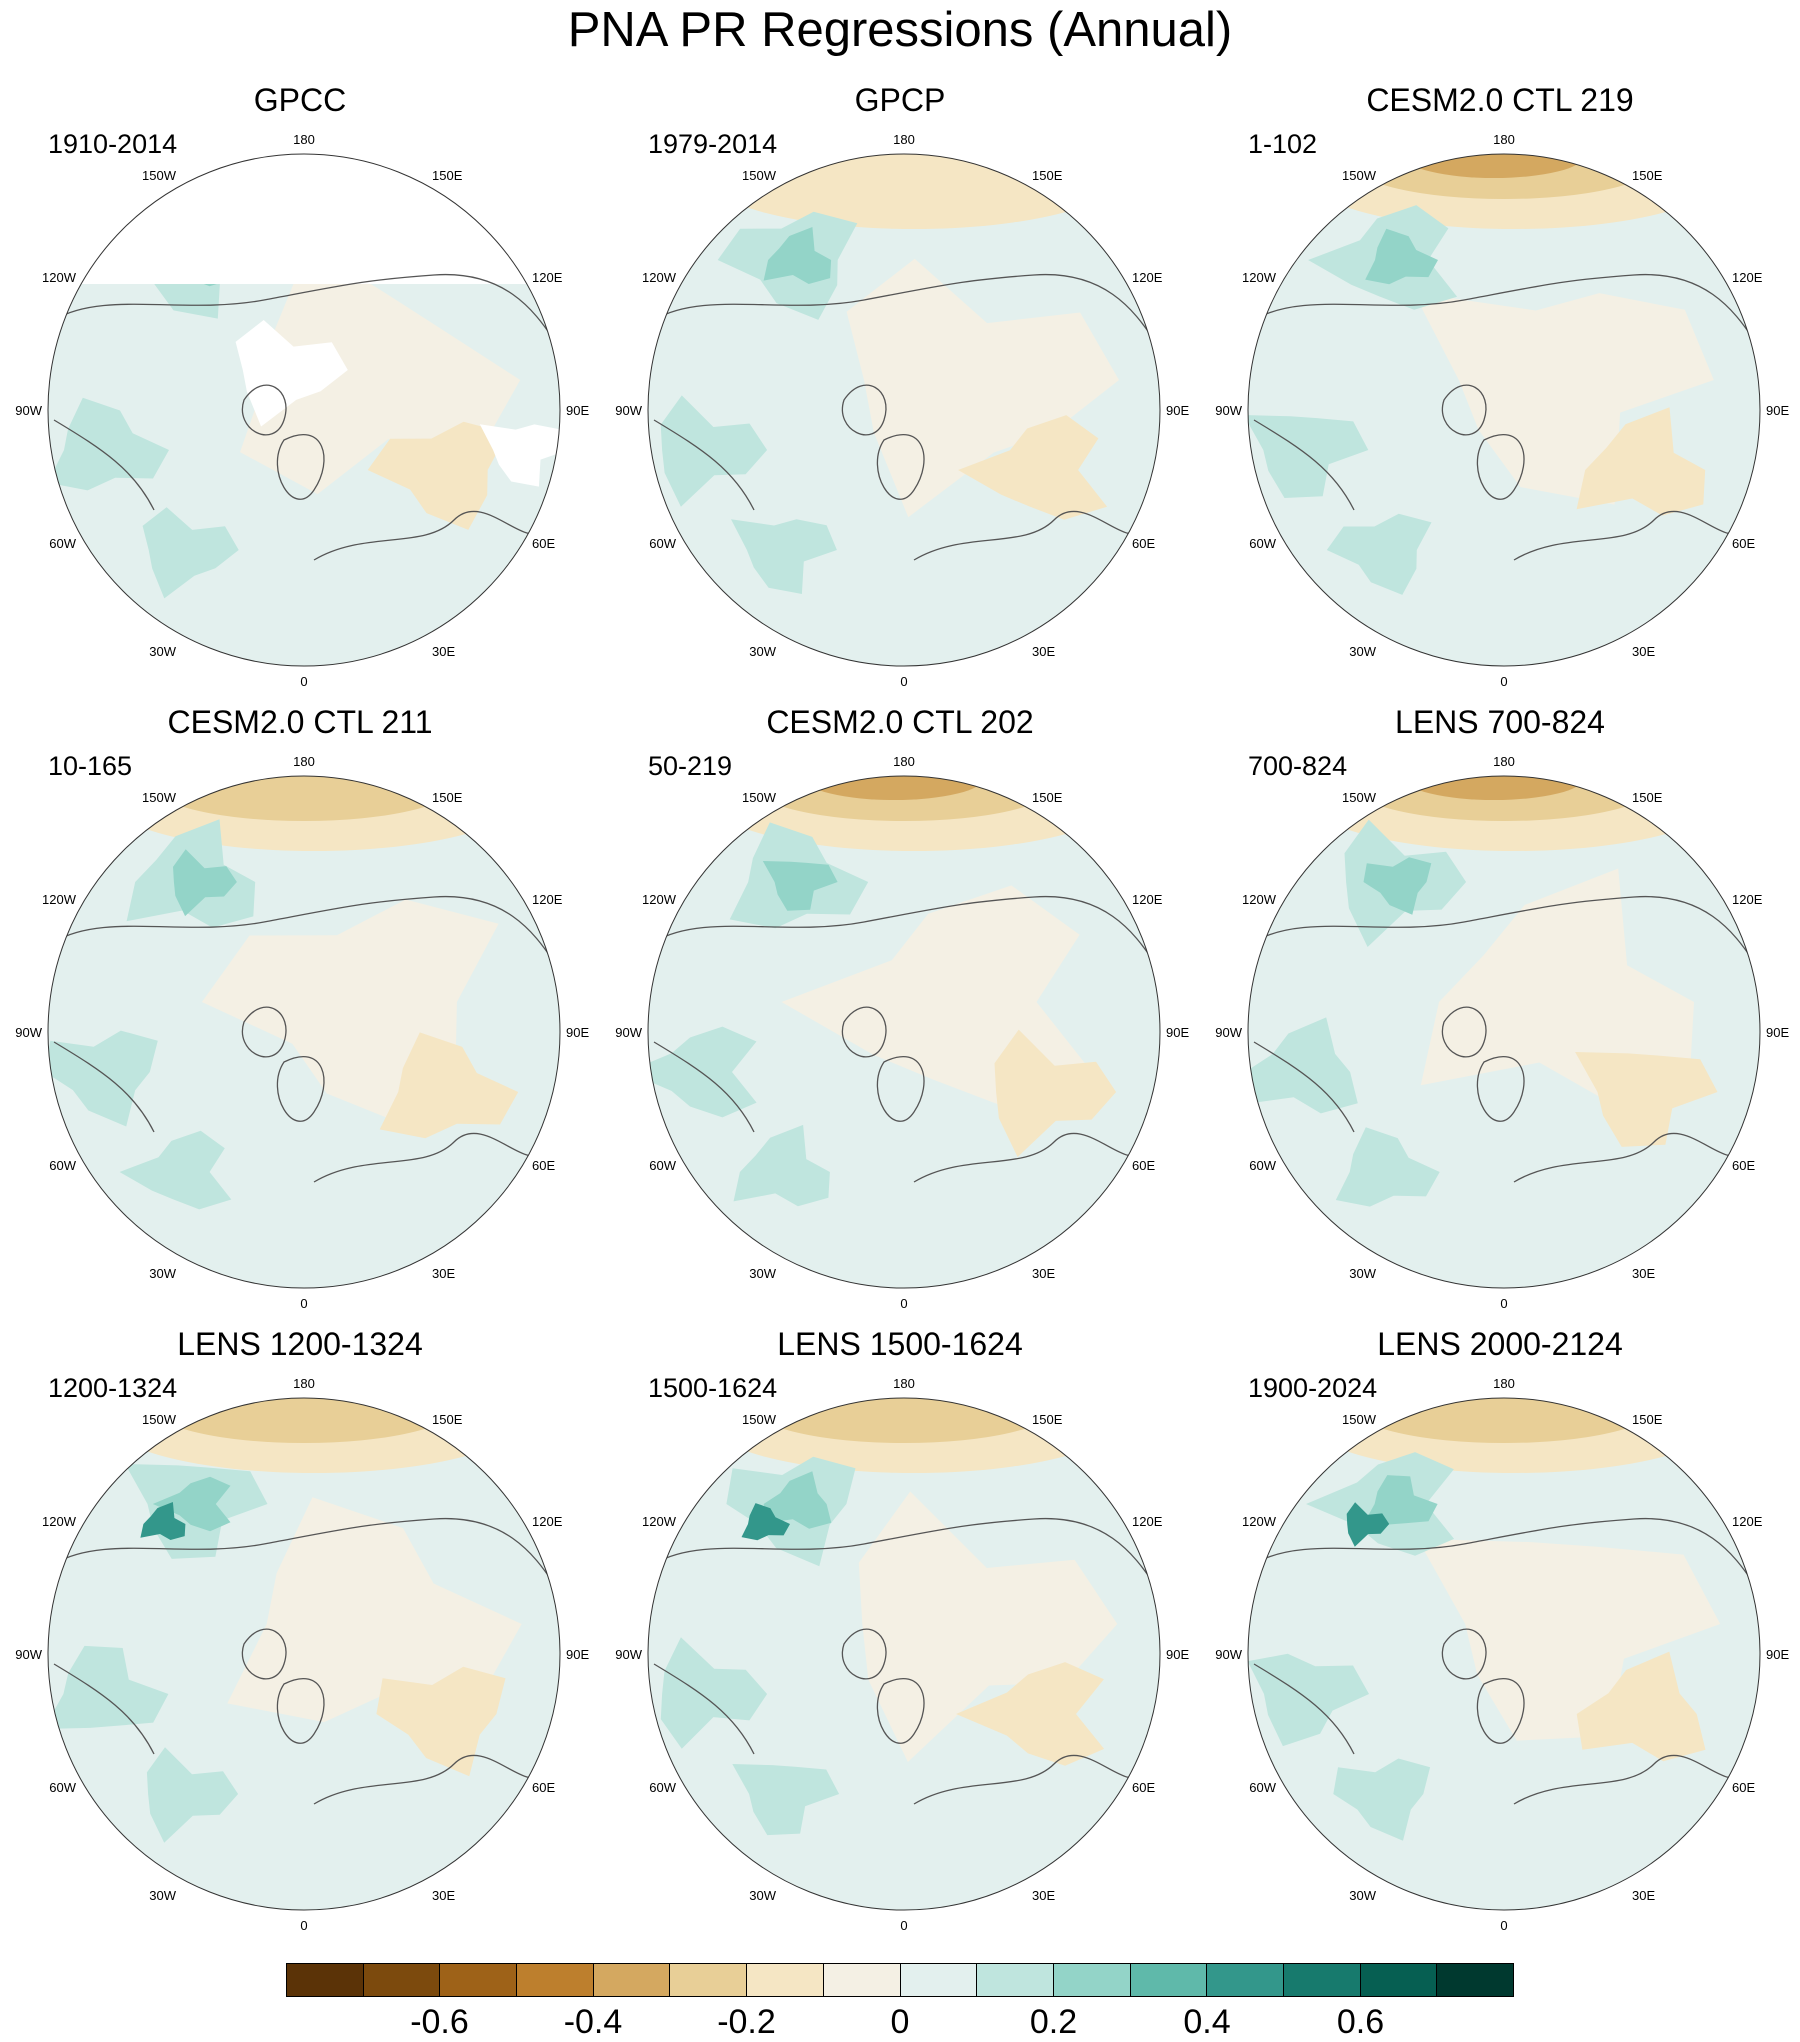 The height and width of the screenshot is (2042, 1800). Describe the element at coordinates (1298, 766) in the screenshot. I see `panel-year-range: 700-824` at that location.